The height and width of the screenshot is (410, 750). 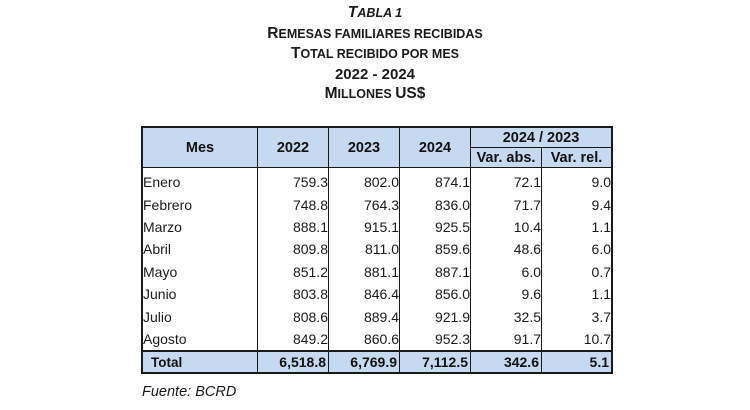 I want to click on cell-2024: 836.0, so click(x=435, y=204).